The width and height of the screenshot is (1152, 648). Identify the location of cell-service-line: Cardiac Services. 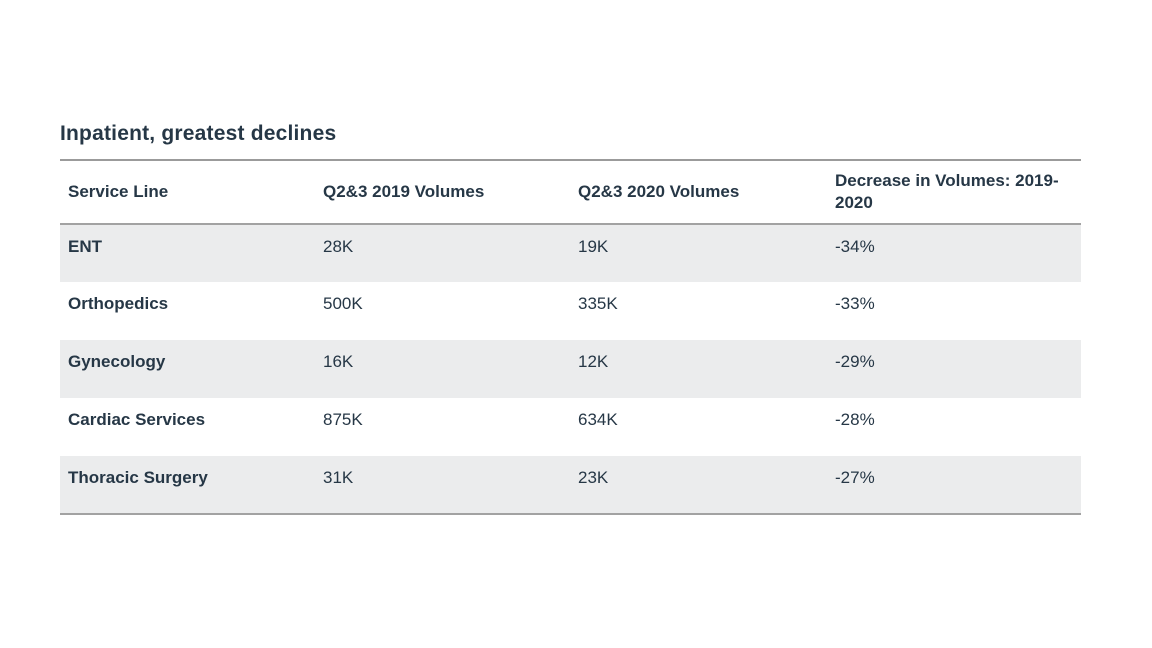
(137, 419).